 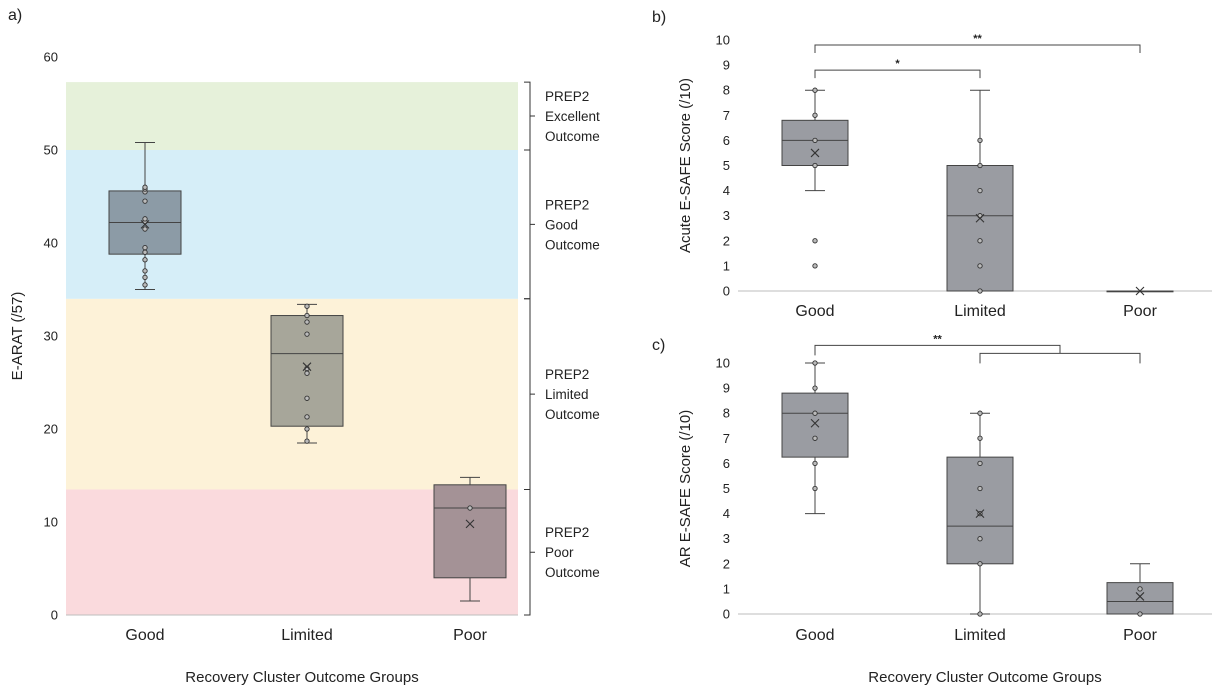 I want to click on box-poor, so click(x=1140, y=590).